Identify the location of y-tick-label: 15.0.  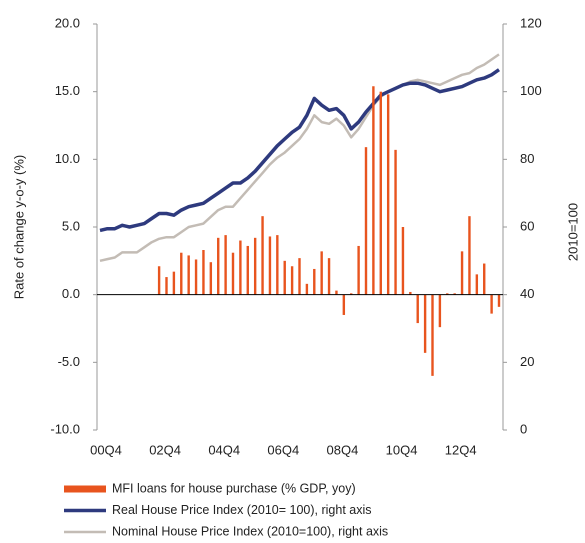
(67, 90).